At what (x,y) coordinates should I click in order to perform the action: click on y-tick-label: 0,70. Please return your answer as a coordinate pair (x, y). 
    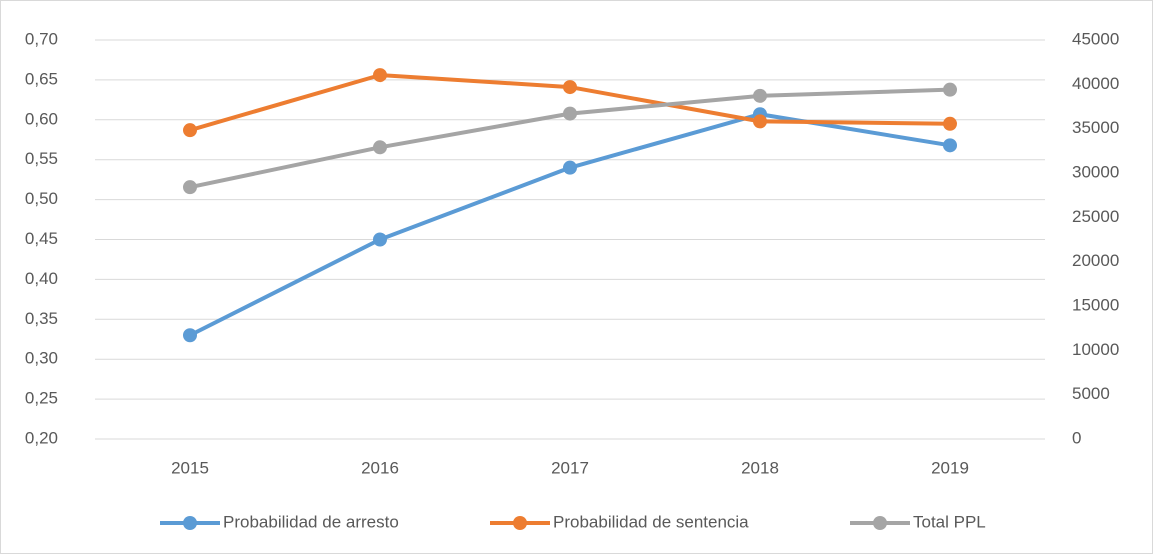
    Looking at the image, I should click on (41, 38).